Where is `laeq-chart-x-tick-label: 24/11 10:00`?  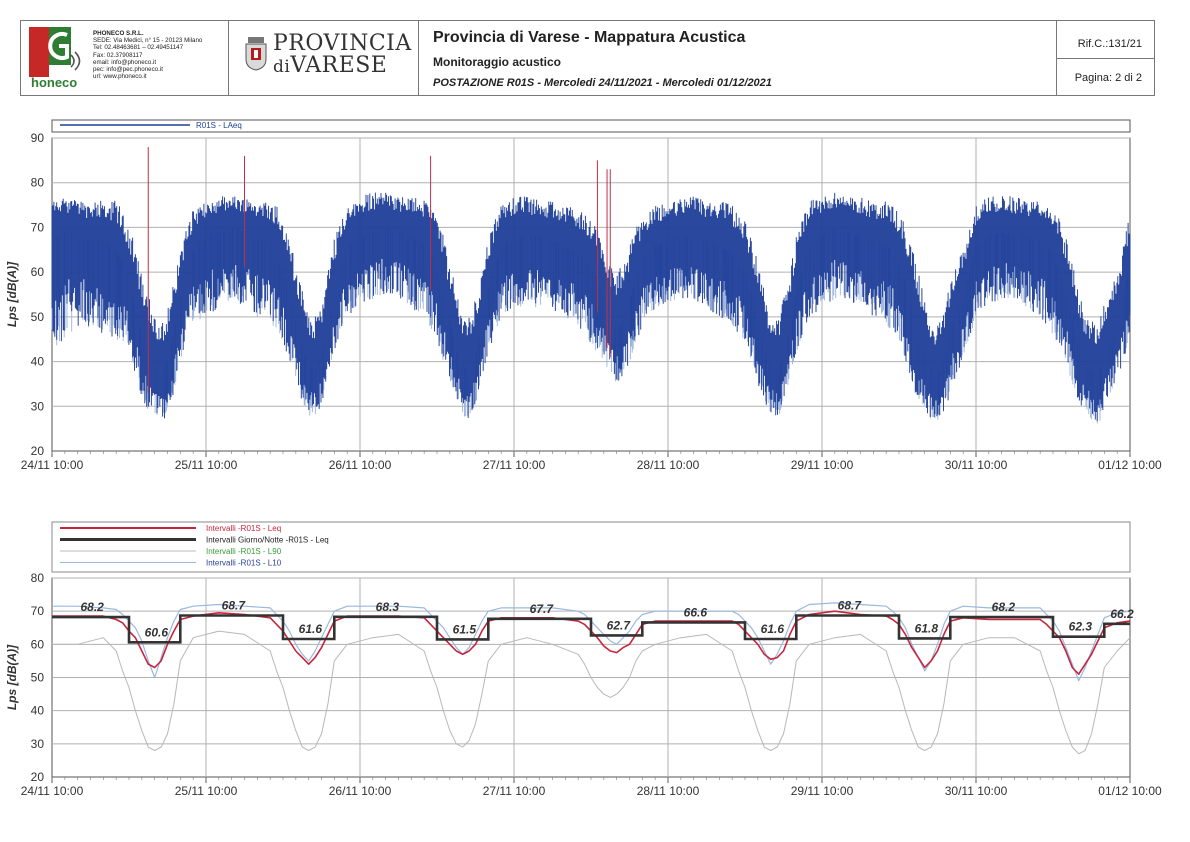
laeq-chart-x-tick-label: 24/11 10:00 is located at coordinates (52, 465).